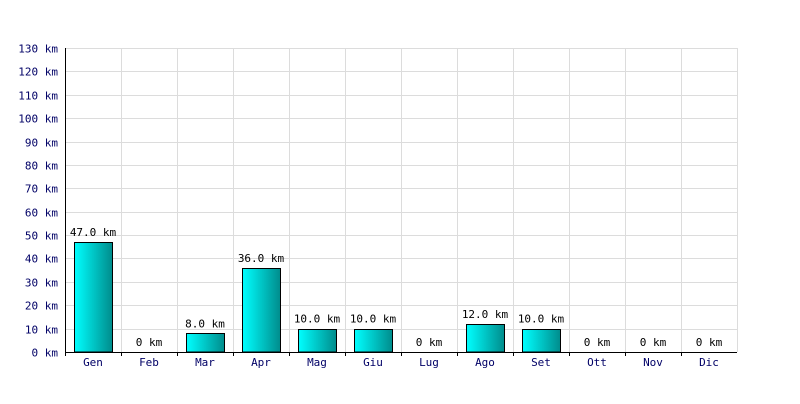  I want to click on bar-giu, so click(373, 341).